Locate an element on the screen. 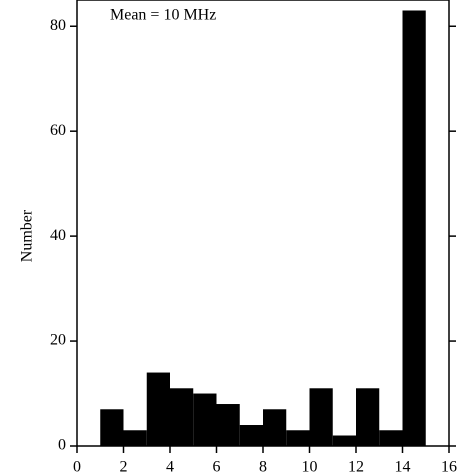  annotation: Mean = 10 MHz is located at coordinates (163, 15).